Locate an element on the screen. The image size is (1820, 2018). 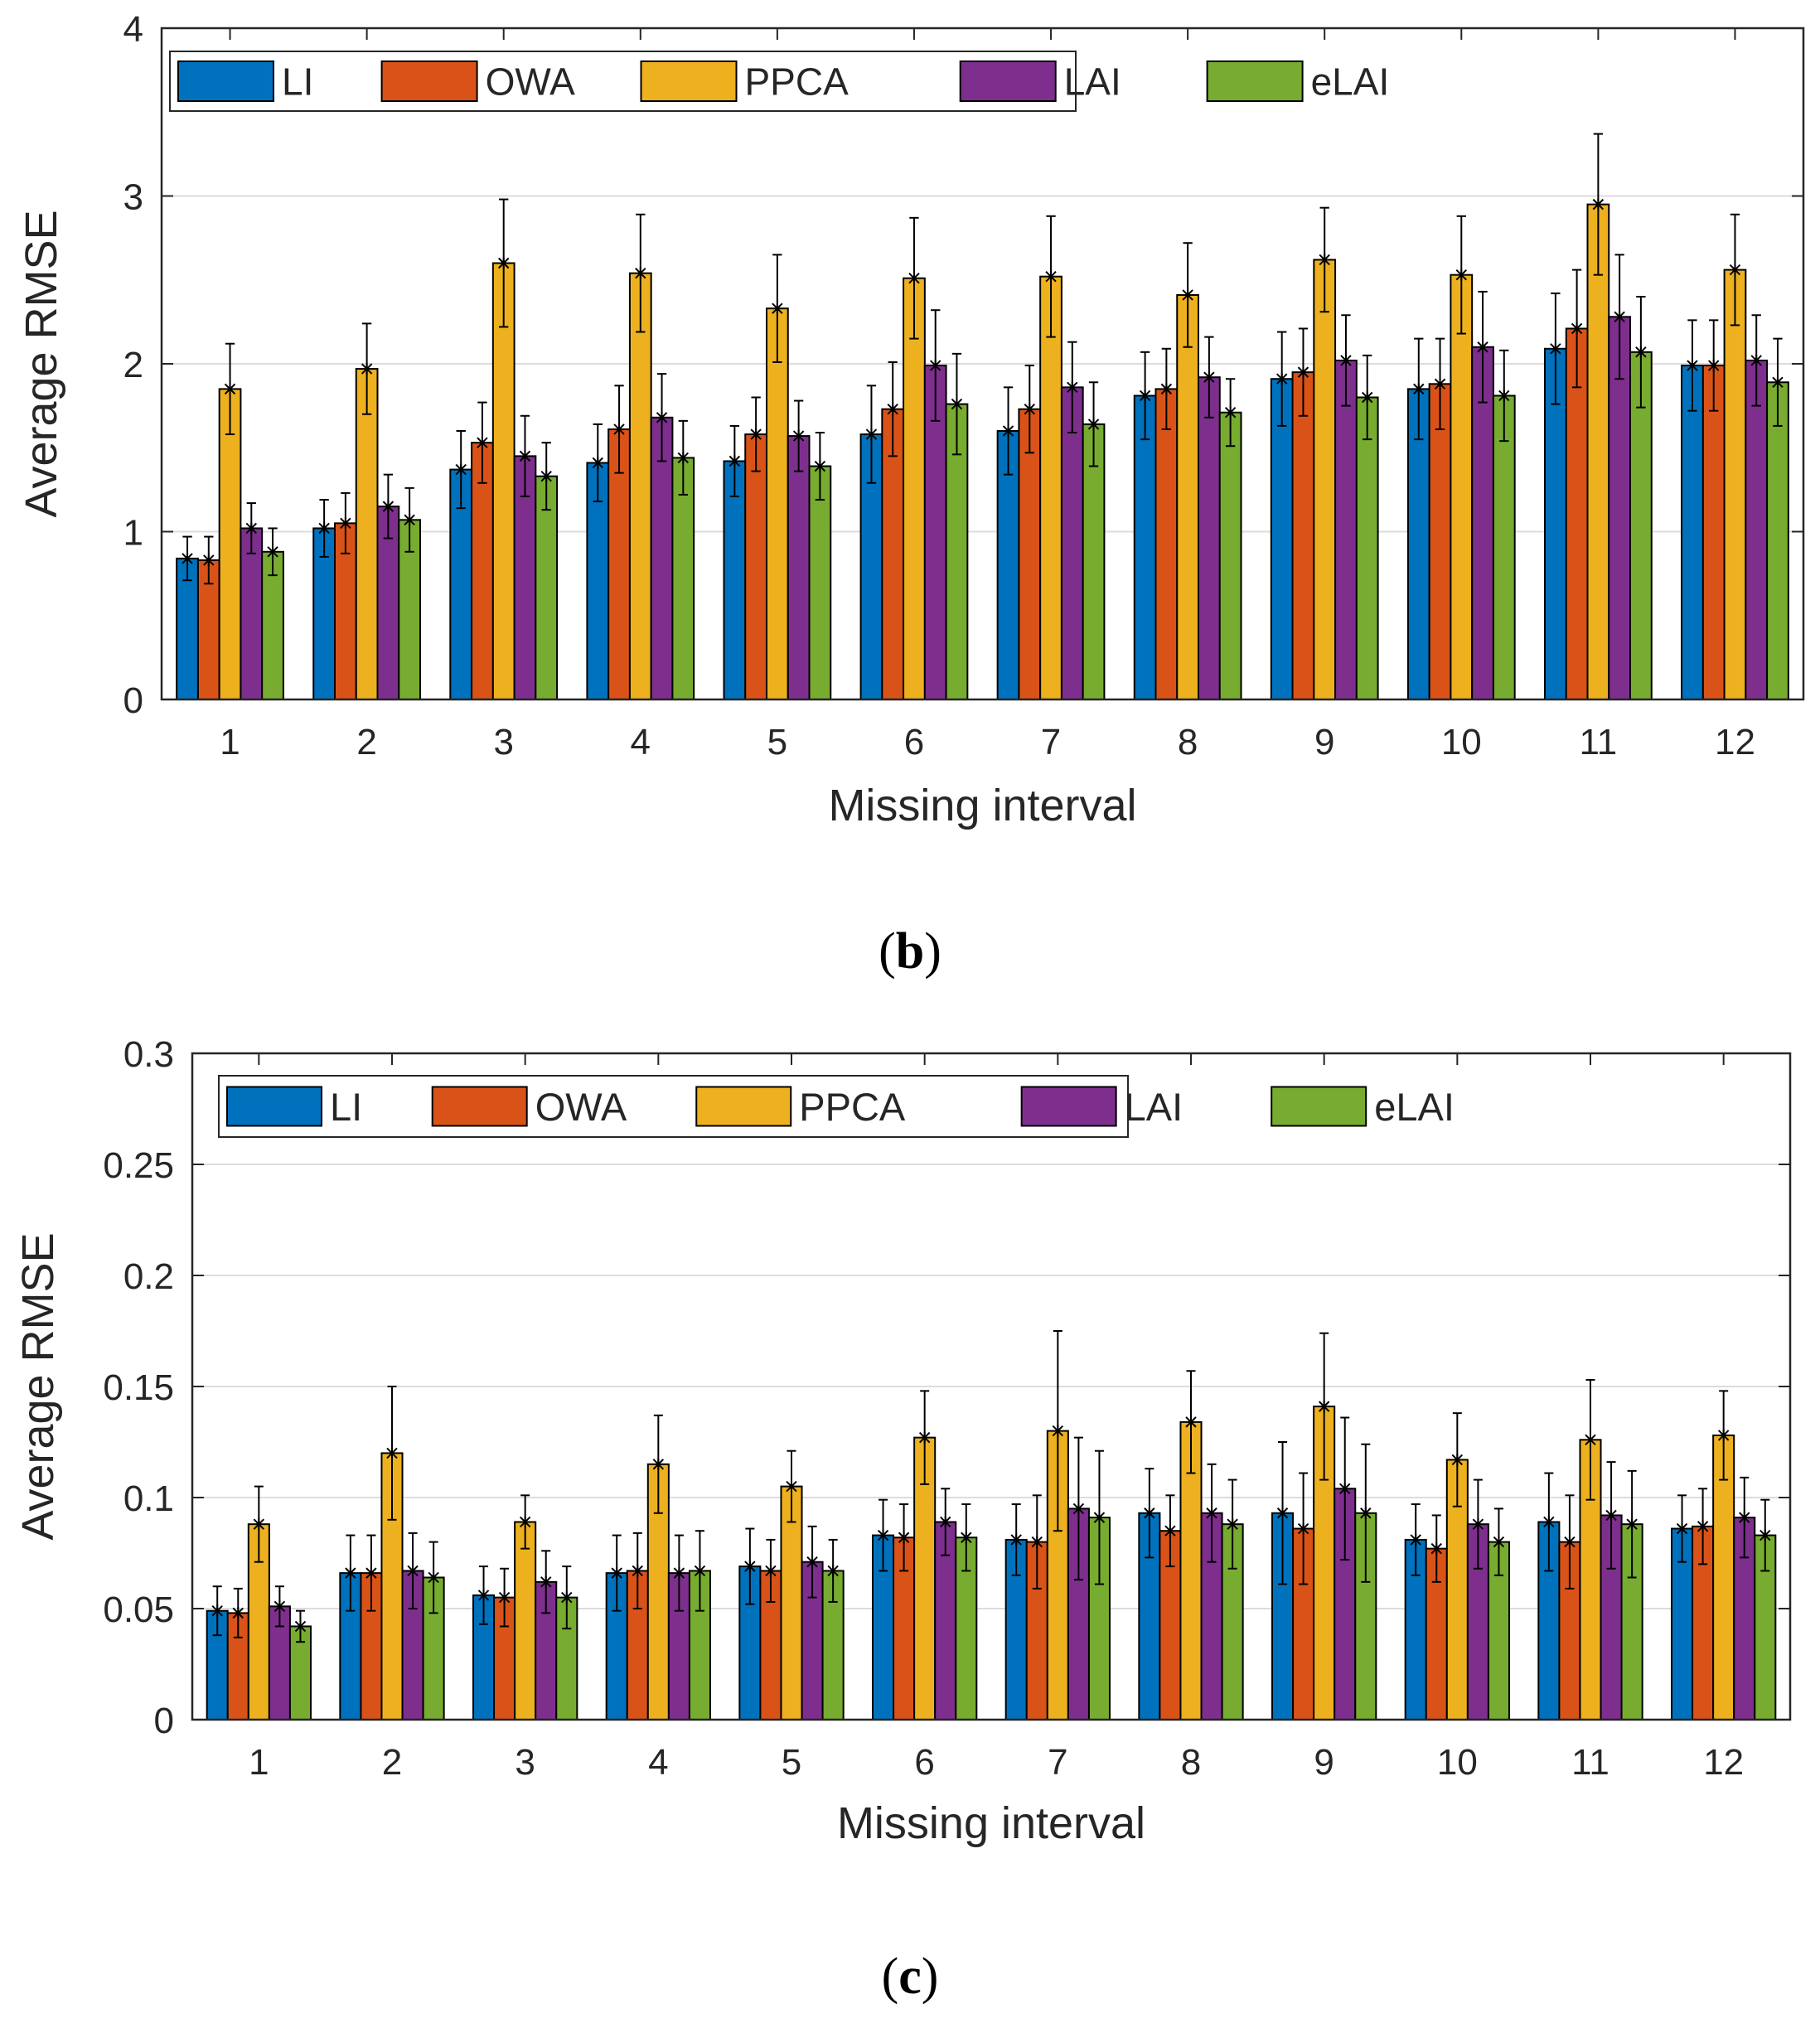
y-tick-label: 0.05 is located at coordinates (138, 1610).